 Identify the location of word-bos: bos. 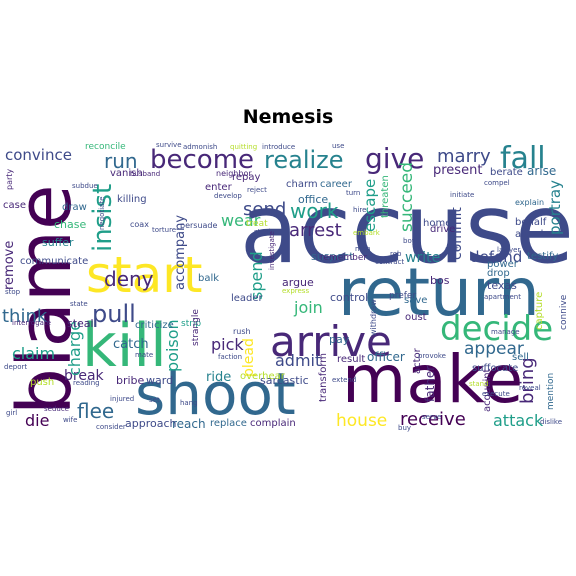
(440, 280).